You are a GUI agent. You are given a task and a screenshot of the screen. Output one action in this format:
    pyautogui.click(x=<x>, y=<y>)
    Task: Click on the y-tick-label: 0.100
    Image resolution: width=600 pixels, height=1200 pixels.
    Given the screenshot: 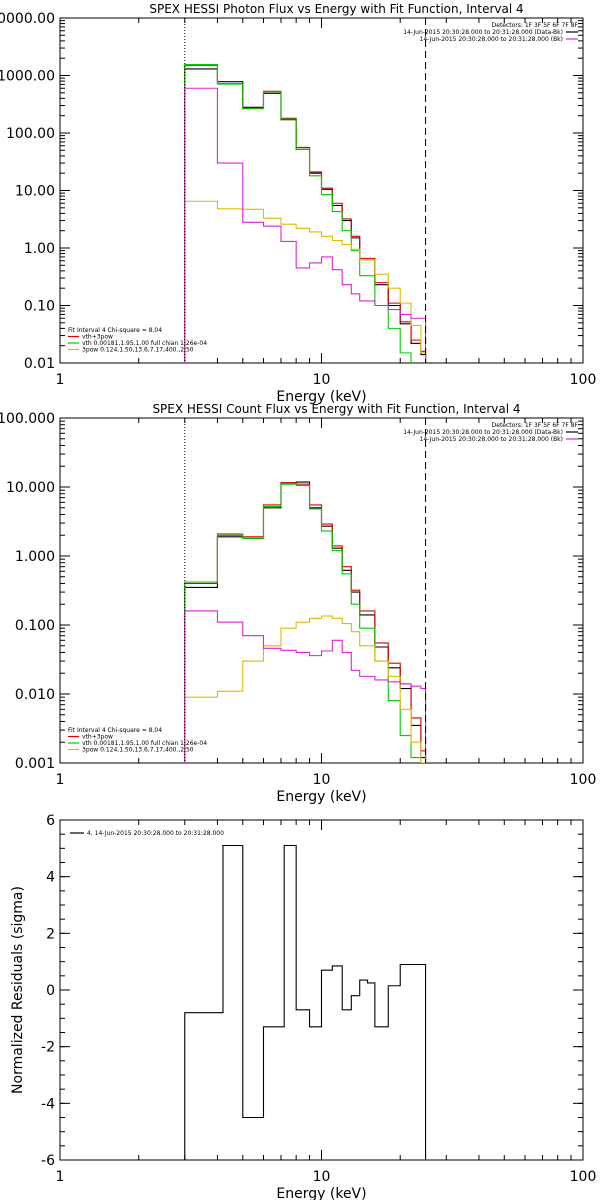 What is the action you would take?
    pyautogui.click(x=35, y=626)
    